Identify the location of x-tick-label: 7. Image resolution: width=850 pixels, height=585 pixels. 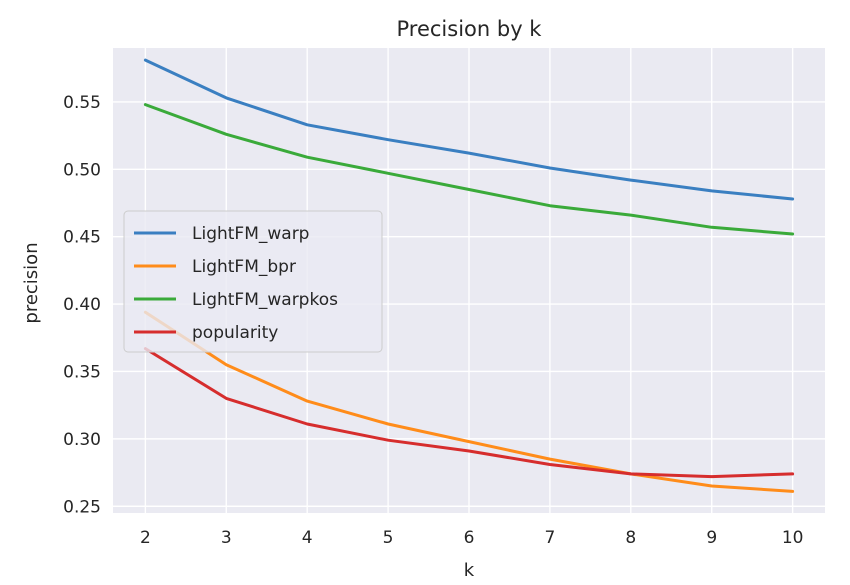
(549, 538).